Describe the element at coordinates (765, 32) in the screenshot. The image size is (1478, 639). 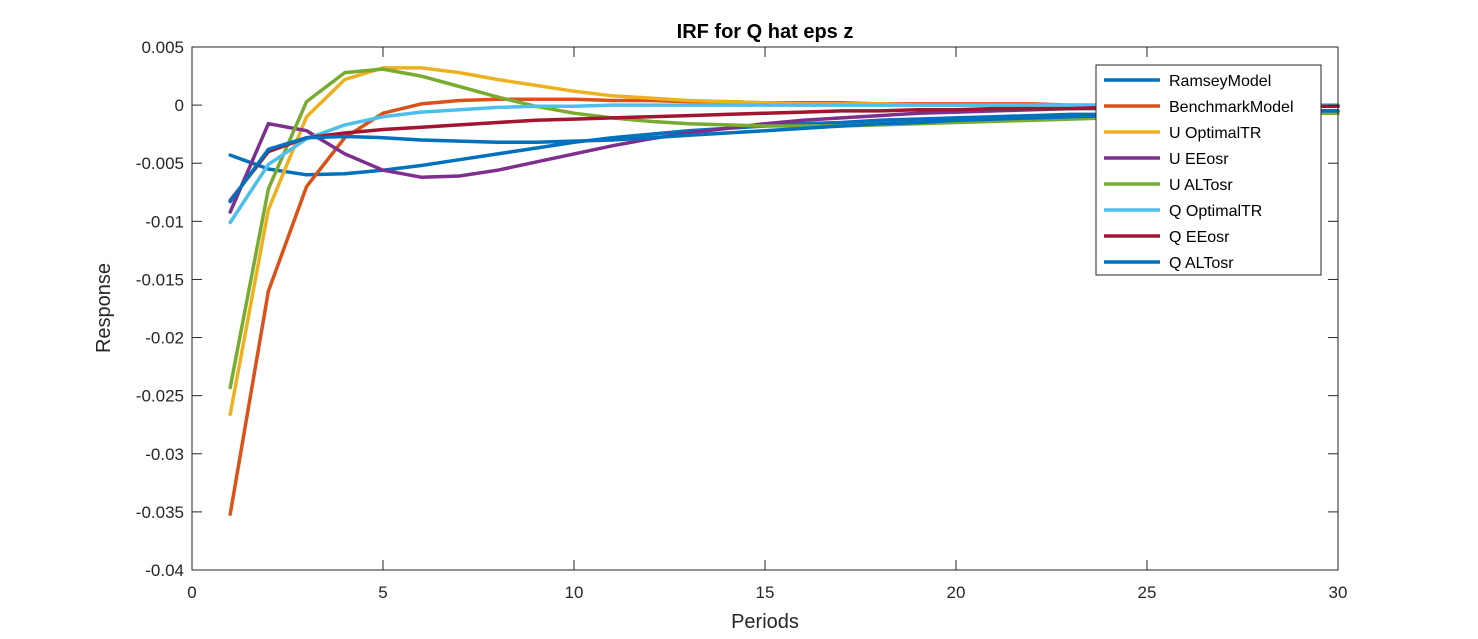
I see `chart-title: IRF for Q hat eps z` at that location.